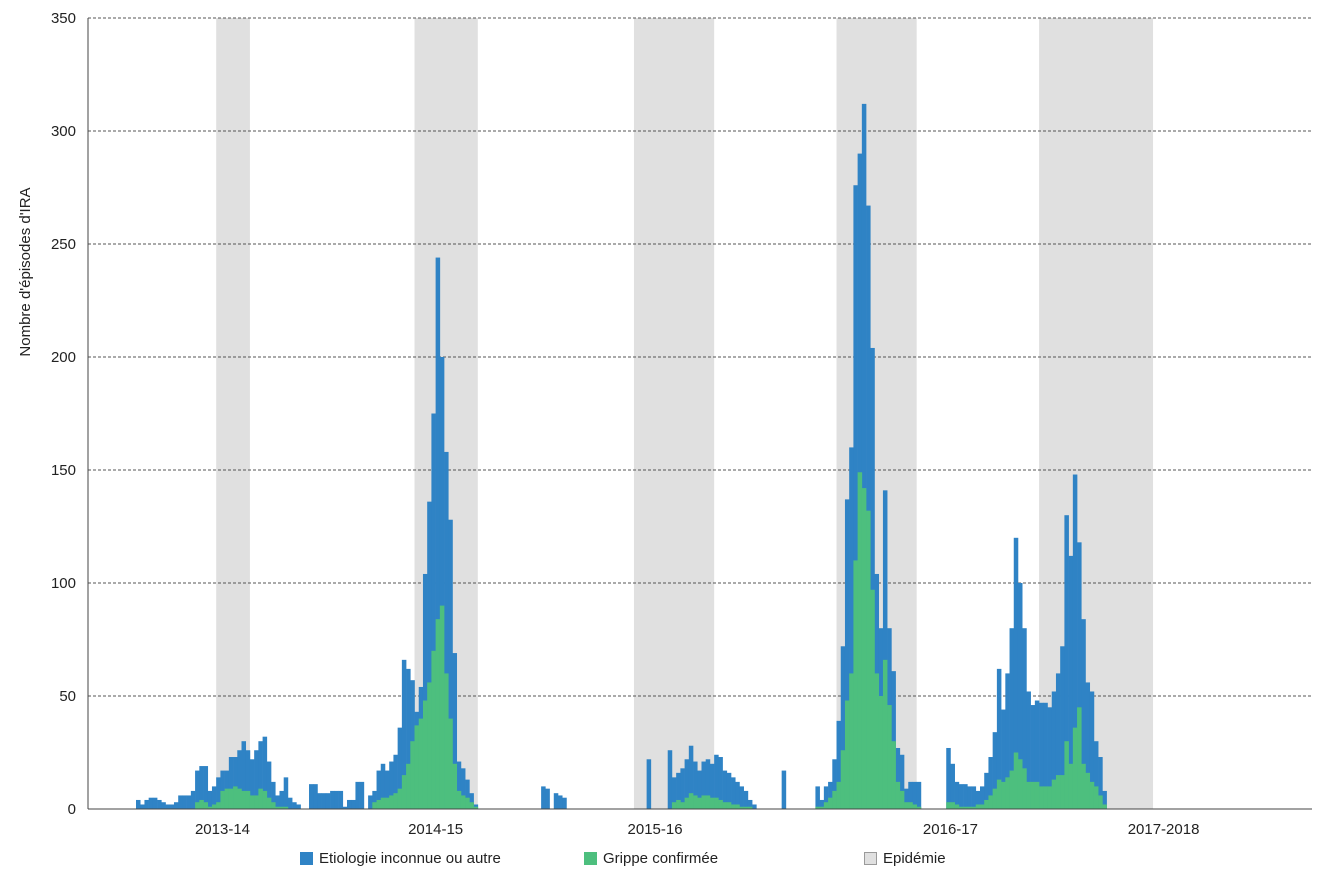  What do you see at coordinates (63, 18) in the screenshot?
I see `y-tick-label-350: 350` at bounding box center [63, 18].